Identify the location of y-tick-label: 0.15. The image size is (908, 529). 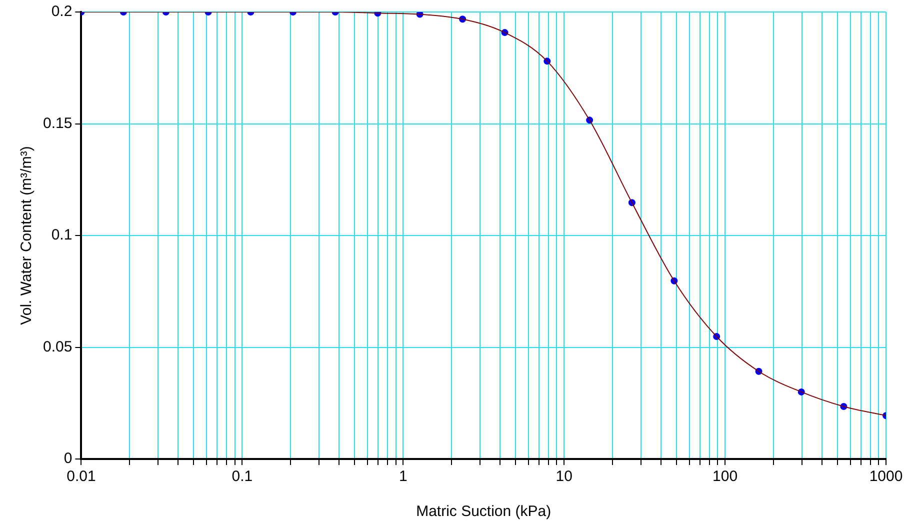
(57, 123).